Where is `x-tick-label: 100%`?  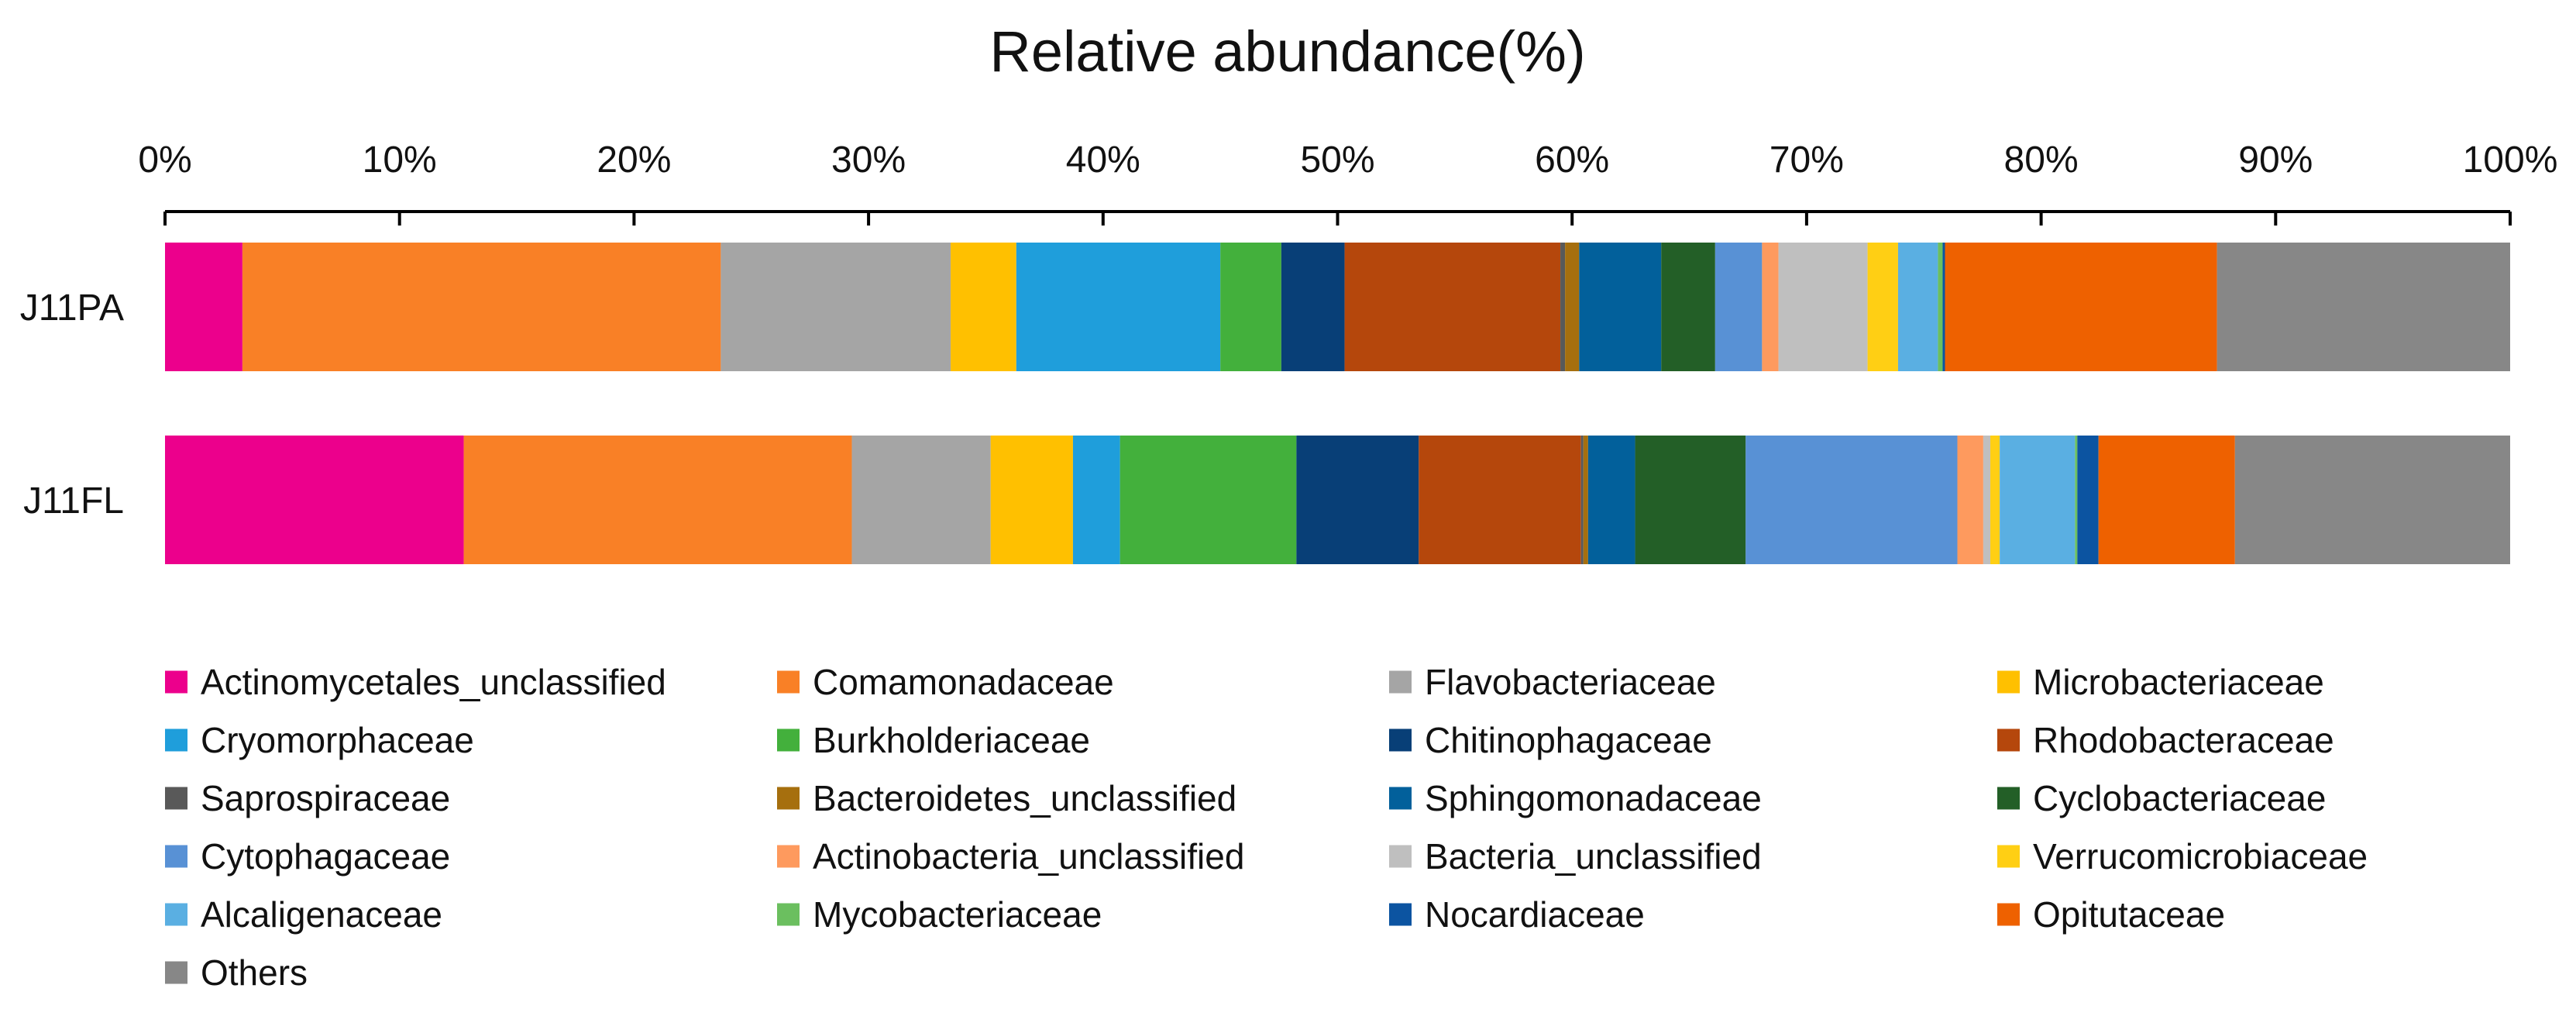 x-tick-label: 100% is located at coordinates (2510, 160).